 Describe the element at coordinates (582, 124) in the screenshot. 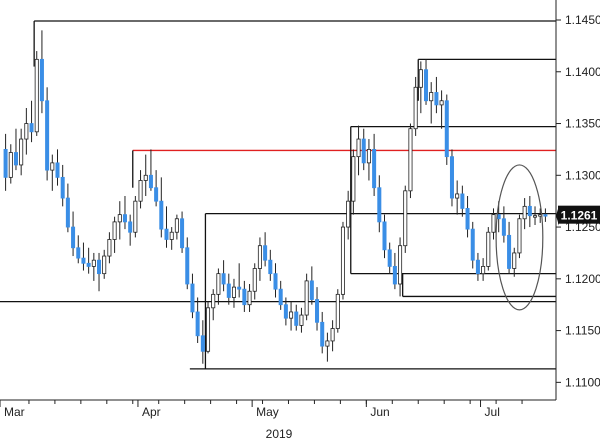

I see `y-tick-label: 1.1350` at that location.